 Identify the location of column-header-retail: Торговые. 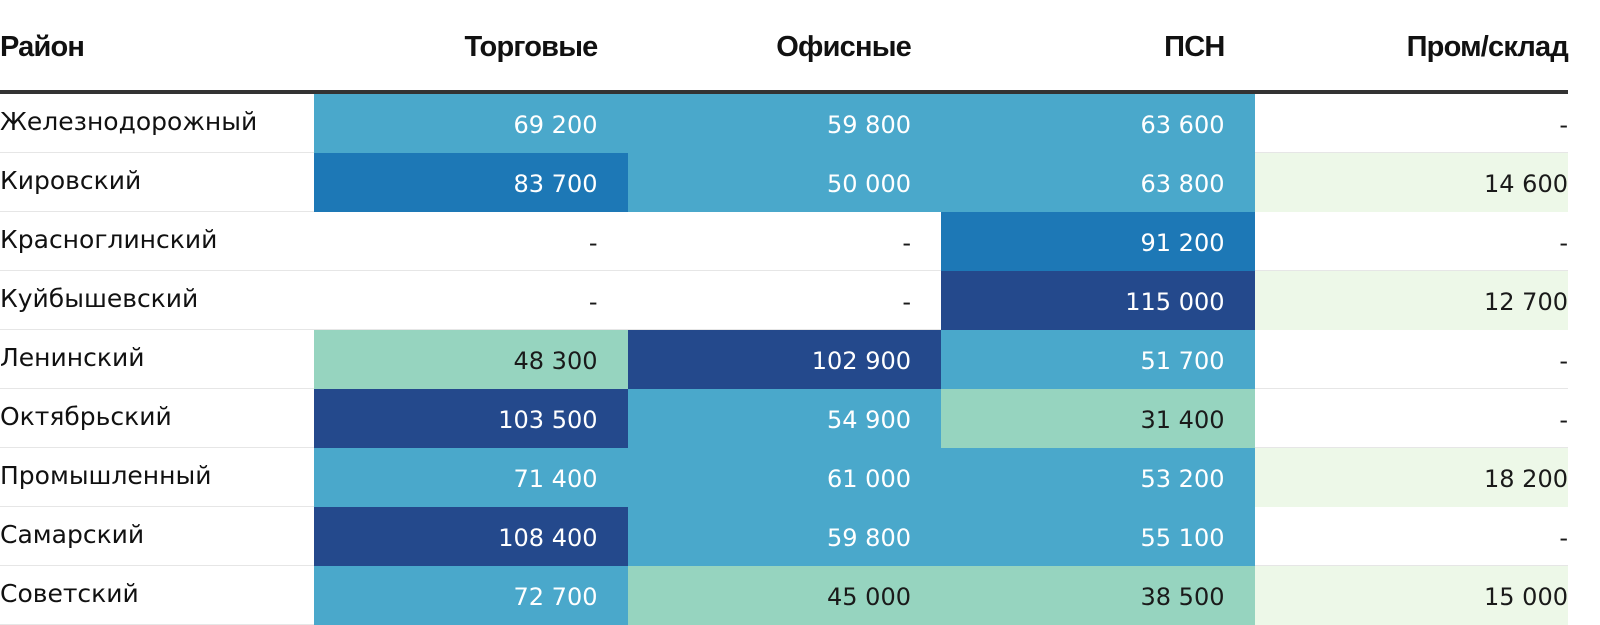
(471, 47).